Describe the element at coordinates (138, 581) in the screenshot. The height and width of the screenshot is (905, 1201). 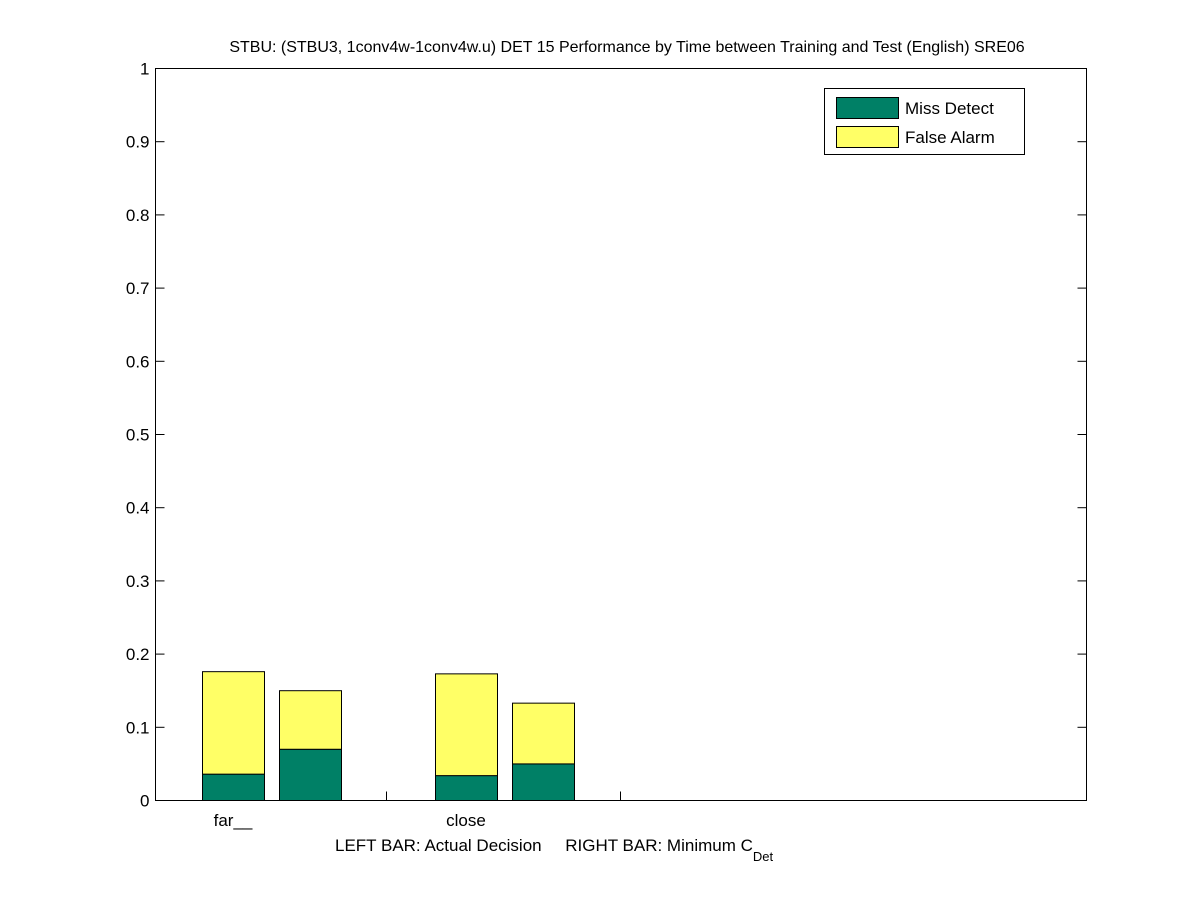
I see `y-tick-label: 0.3` at that location.